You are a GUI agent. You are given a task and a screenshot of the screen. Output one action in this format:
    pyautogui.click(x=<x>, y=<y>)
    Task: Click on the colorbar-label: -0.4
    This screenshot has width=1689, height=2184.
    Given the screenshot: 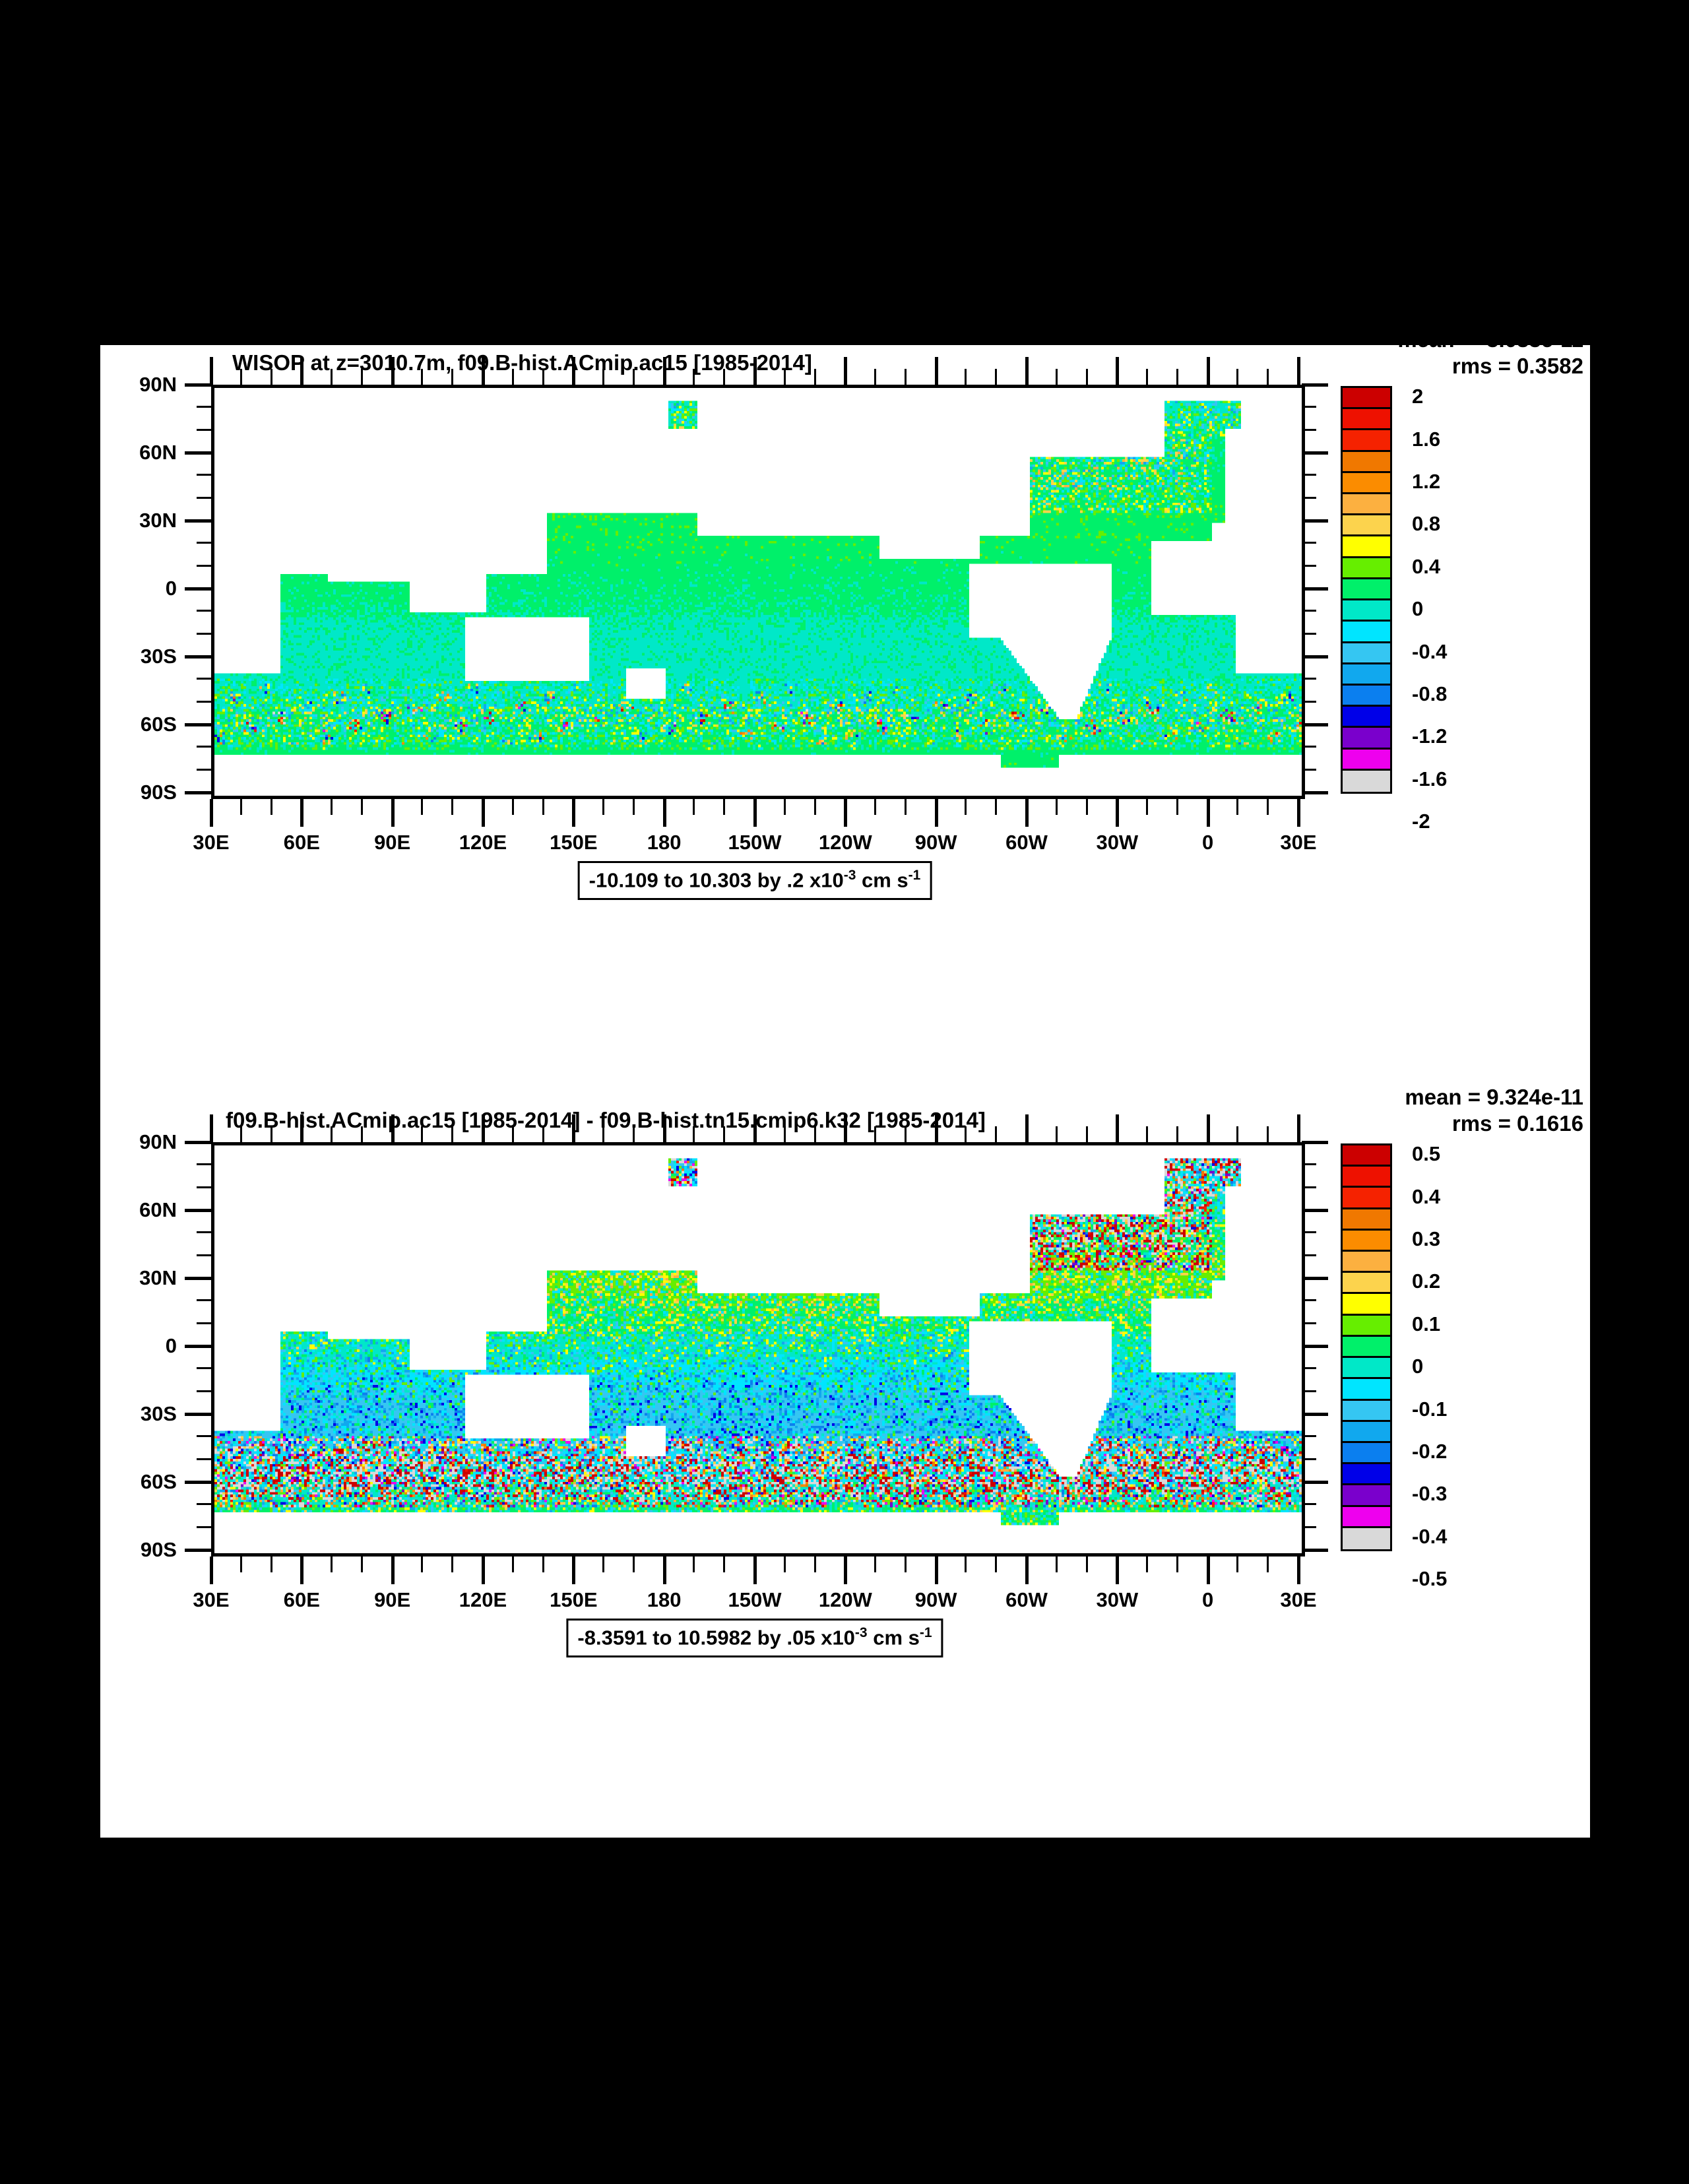 What is the action you would take?
    pyautogui.click(x=1430, y=1536)
    